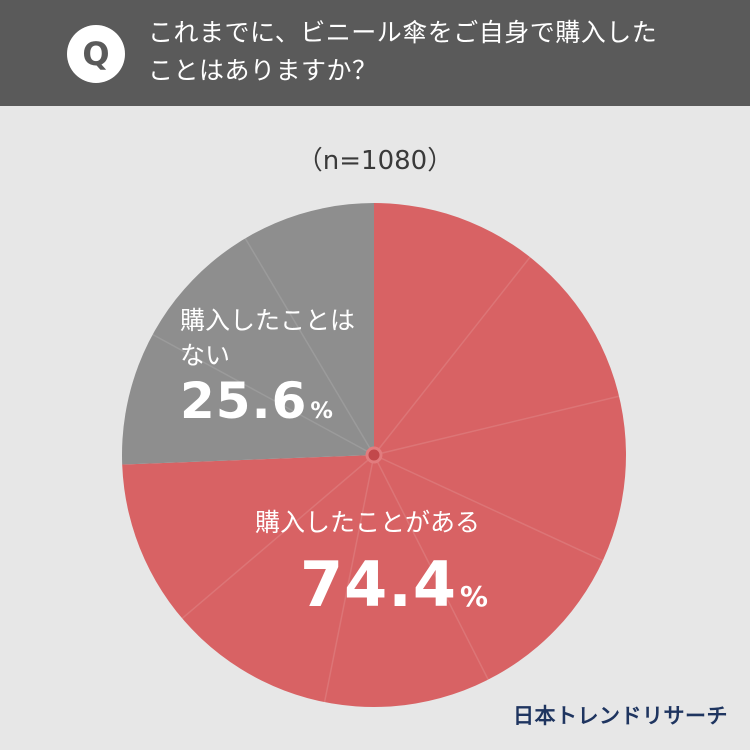 This screenshot has width=750, height=750. I want to click on header-bar: Q これまでに、ビニール傘をご自身で購入した ことはありますか？, so click(375, 53).